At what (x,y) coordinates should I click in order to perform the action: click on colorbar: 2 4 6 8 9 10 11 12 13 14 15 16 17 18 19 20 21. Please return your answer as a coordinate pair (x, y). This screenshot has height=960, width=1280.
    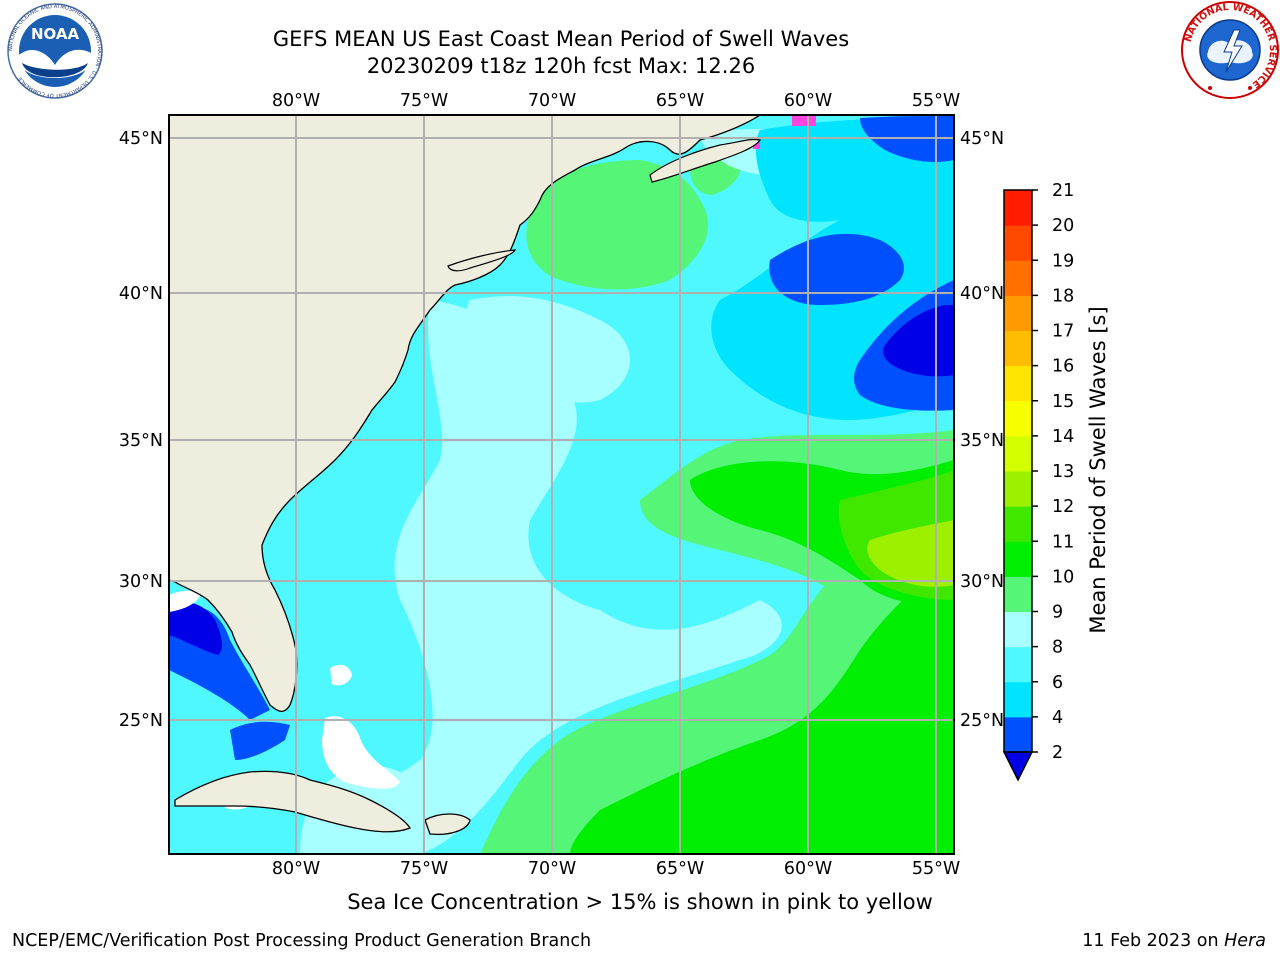
    Looking at the image, I should click on (1038, 481).